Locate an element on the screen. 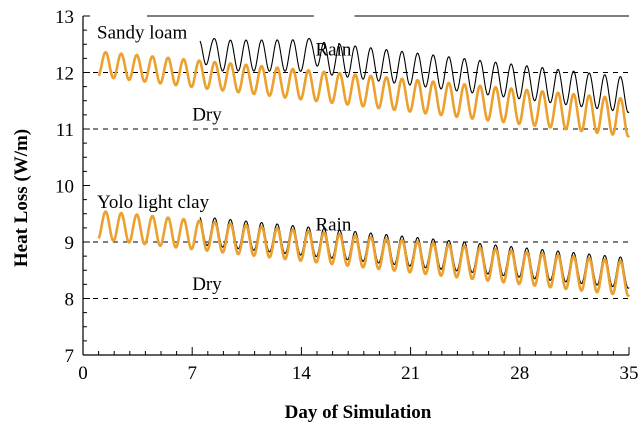  y-tick-label: 10 is located at coordinates (64, 187).